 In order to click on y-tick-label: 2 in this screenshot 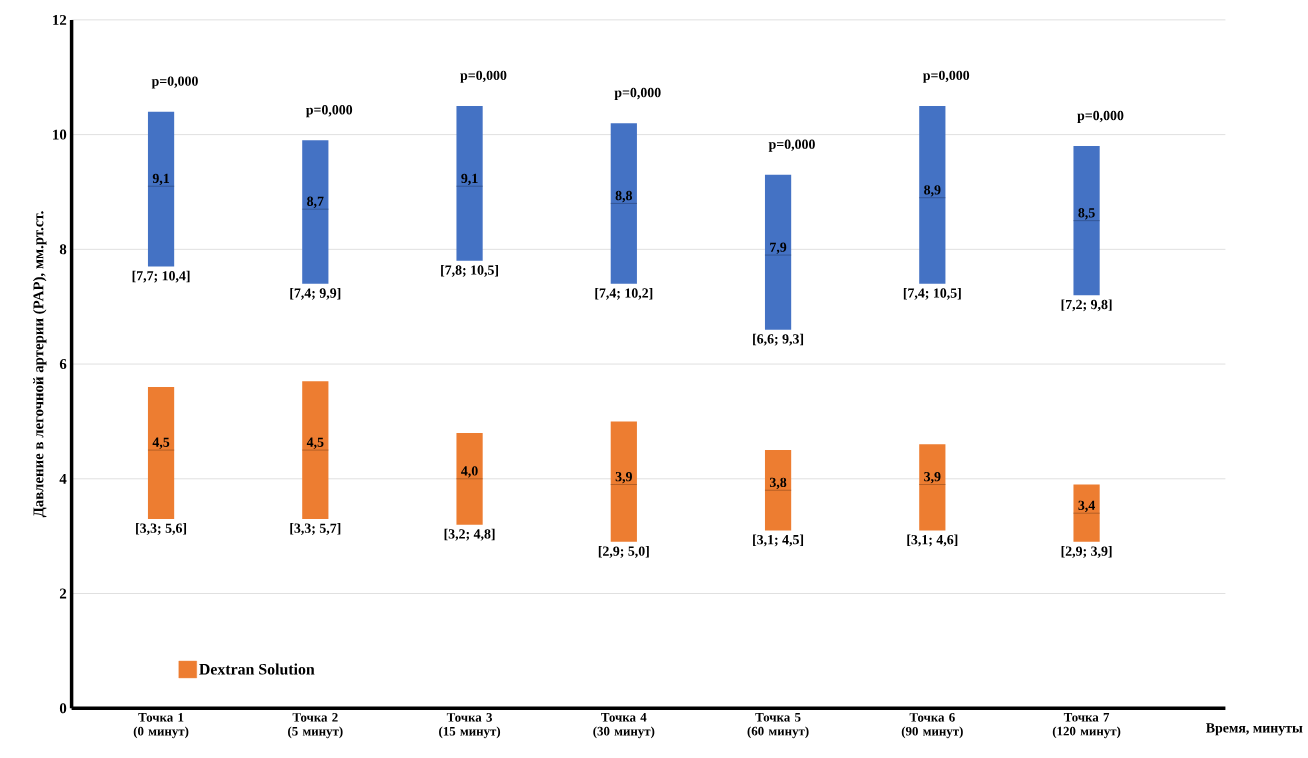, I will do `click(63, 593)`.